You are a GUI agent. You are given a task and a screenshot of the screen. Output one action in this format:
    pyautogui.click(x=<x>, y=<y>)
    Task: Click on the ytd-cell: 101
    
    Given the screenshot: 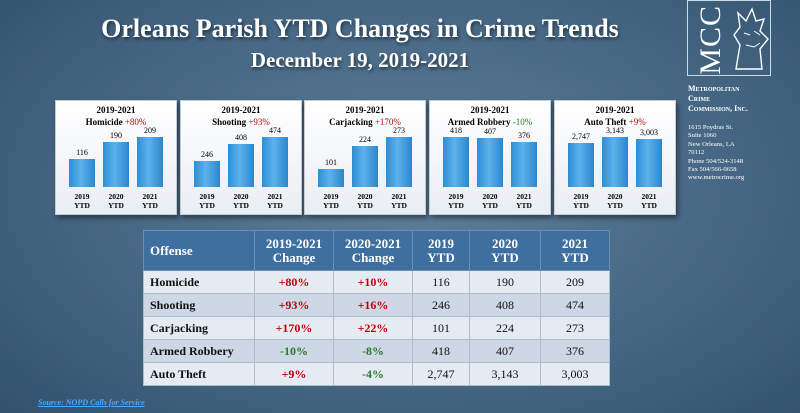 What is the action you would take?
    pyautogui.click(x=441, y=328)
    